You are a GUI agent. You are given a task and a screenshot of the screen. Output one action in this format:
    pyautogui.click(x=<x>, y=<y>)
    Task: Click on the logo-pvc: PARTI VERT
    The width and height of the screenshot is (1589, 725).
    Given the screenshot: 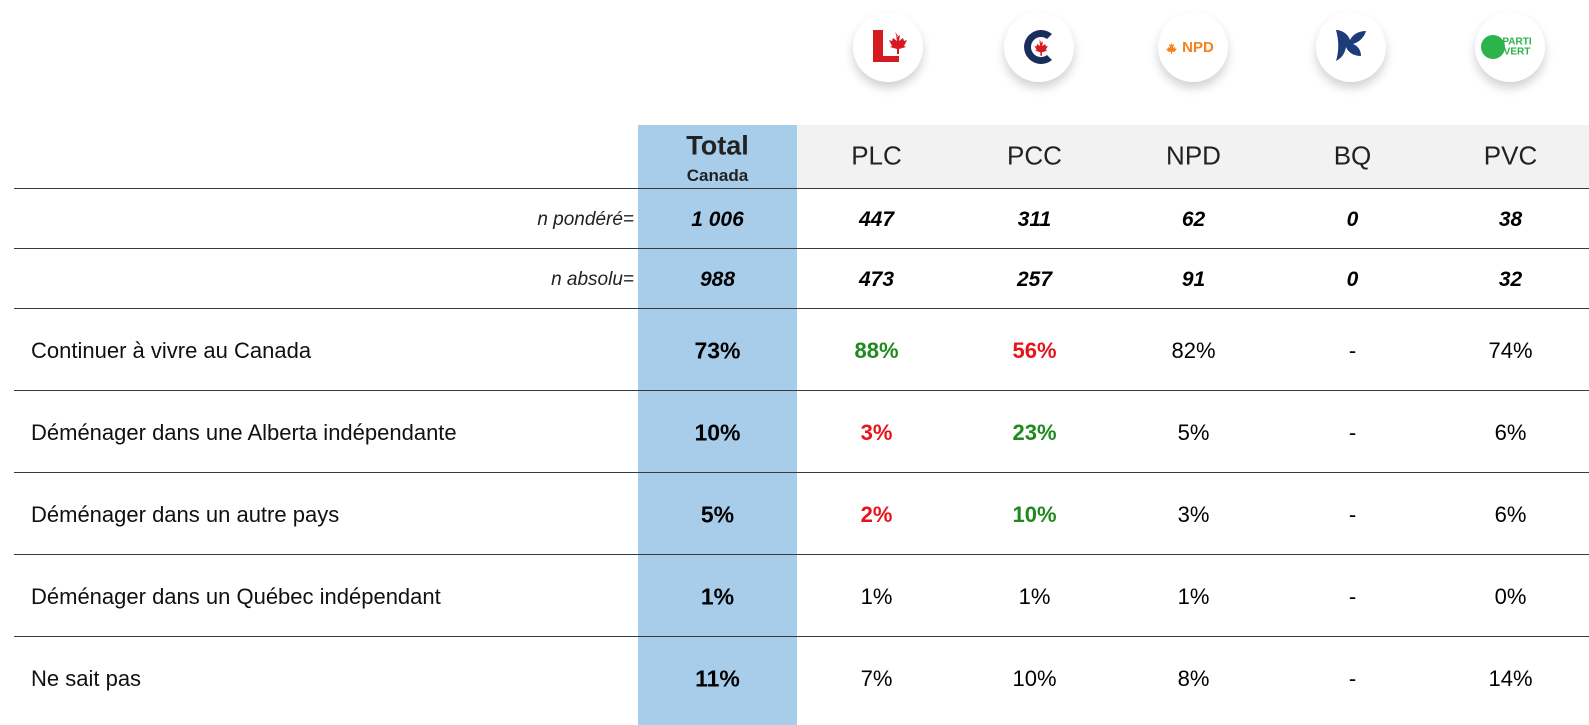 What is the action you would take?
    pyautogui.click(x=1510, y=47)
    